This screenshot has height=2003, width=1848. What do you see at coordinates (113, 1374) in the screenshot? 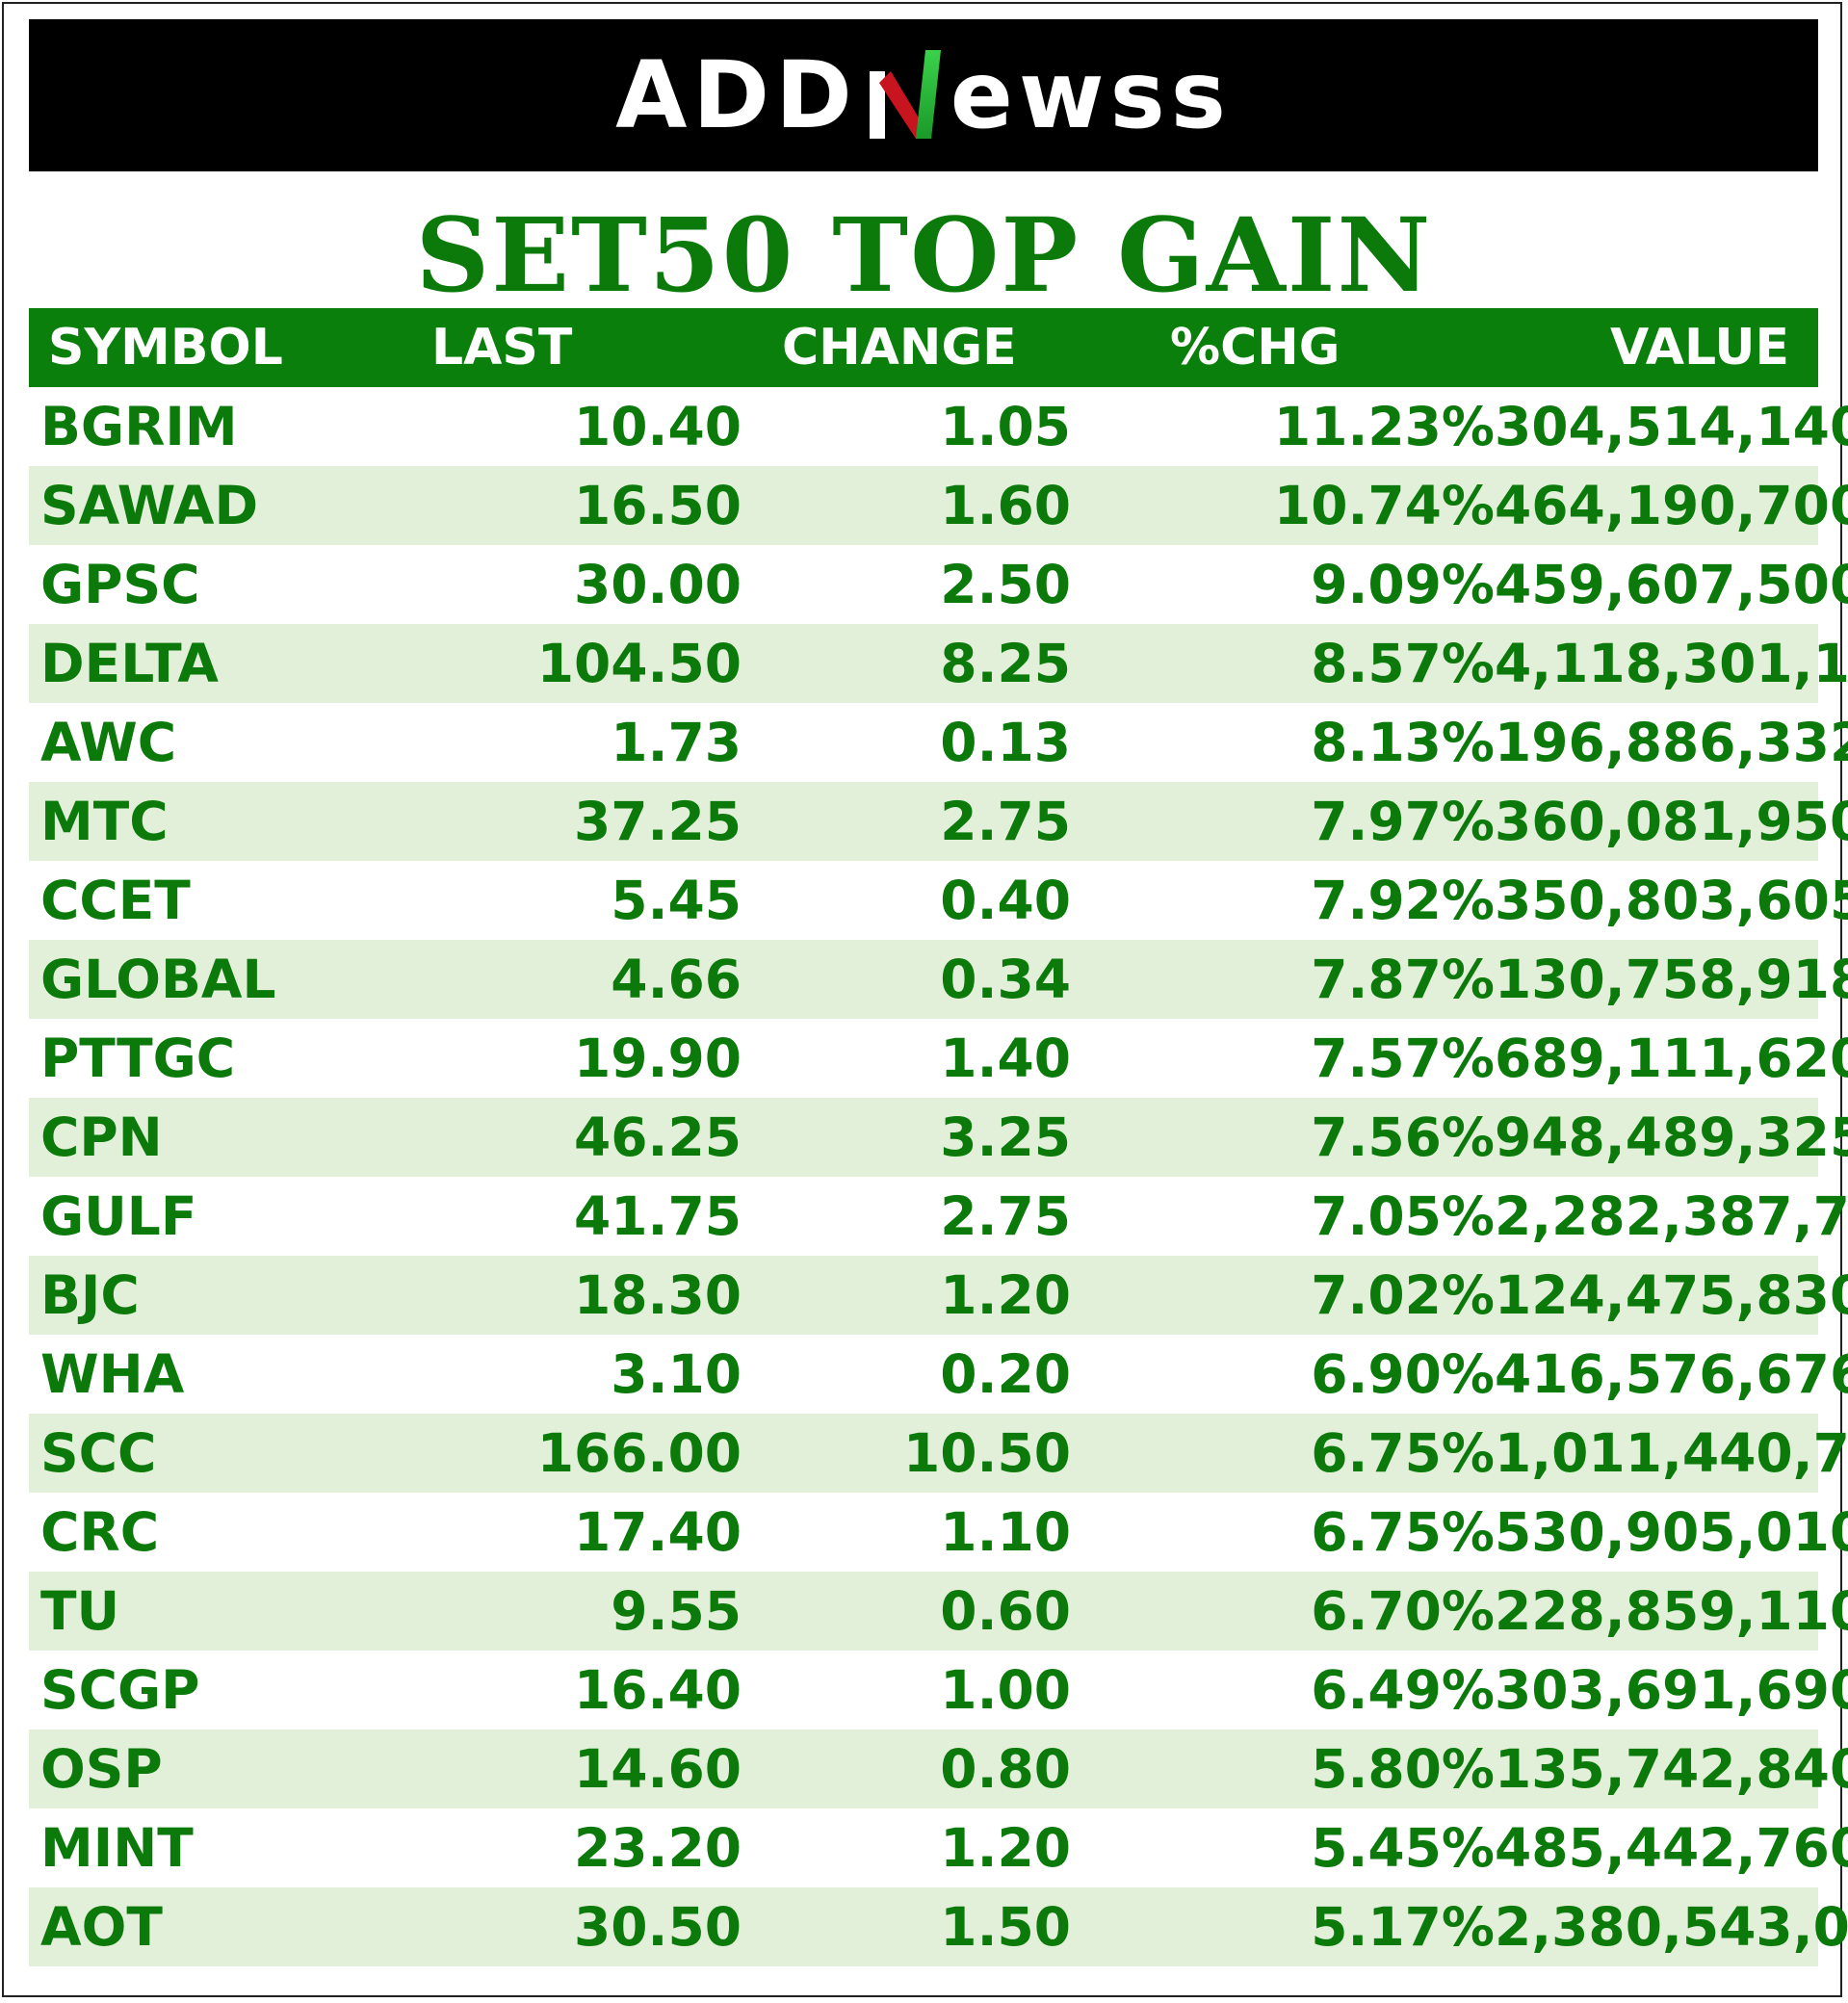
I see `cell-symbol: WHA` at bounding box center [113, 1374].